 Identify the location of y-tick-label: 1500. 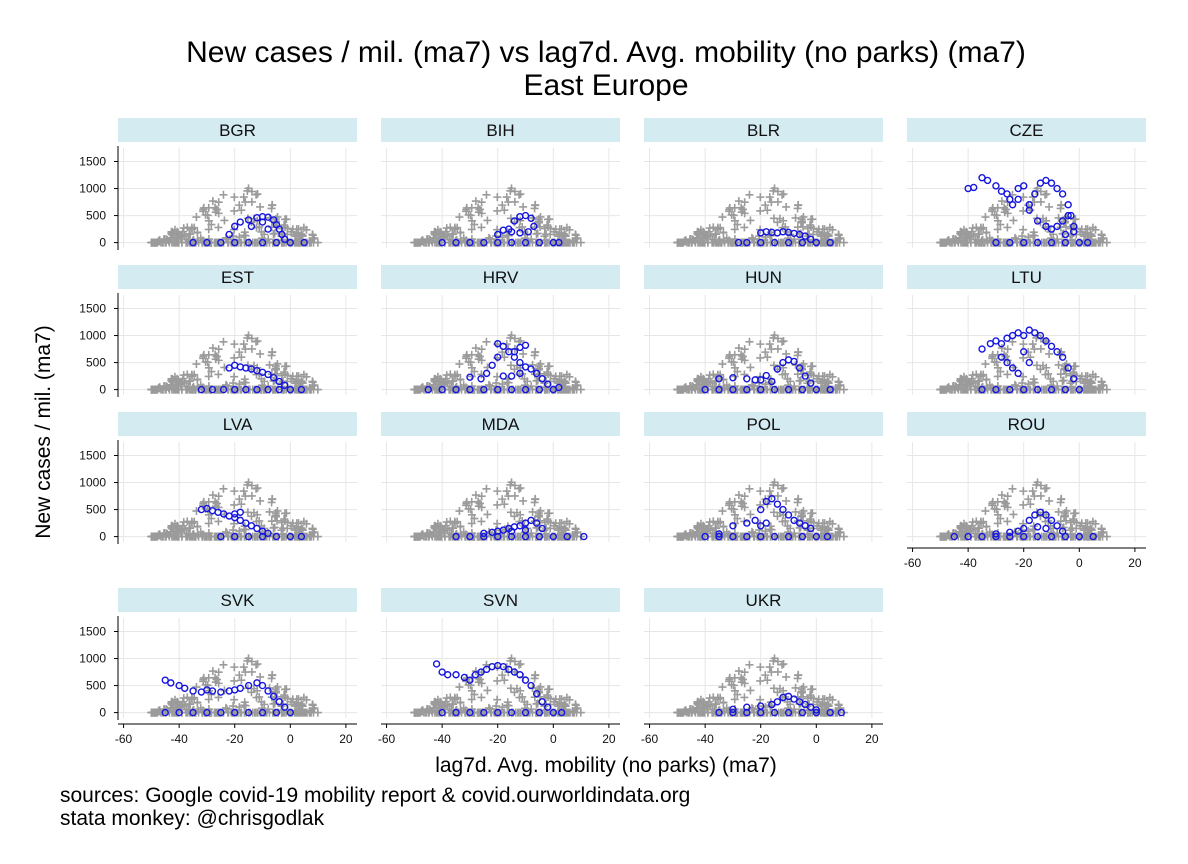
(92, 456).